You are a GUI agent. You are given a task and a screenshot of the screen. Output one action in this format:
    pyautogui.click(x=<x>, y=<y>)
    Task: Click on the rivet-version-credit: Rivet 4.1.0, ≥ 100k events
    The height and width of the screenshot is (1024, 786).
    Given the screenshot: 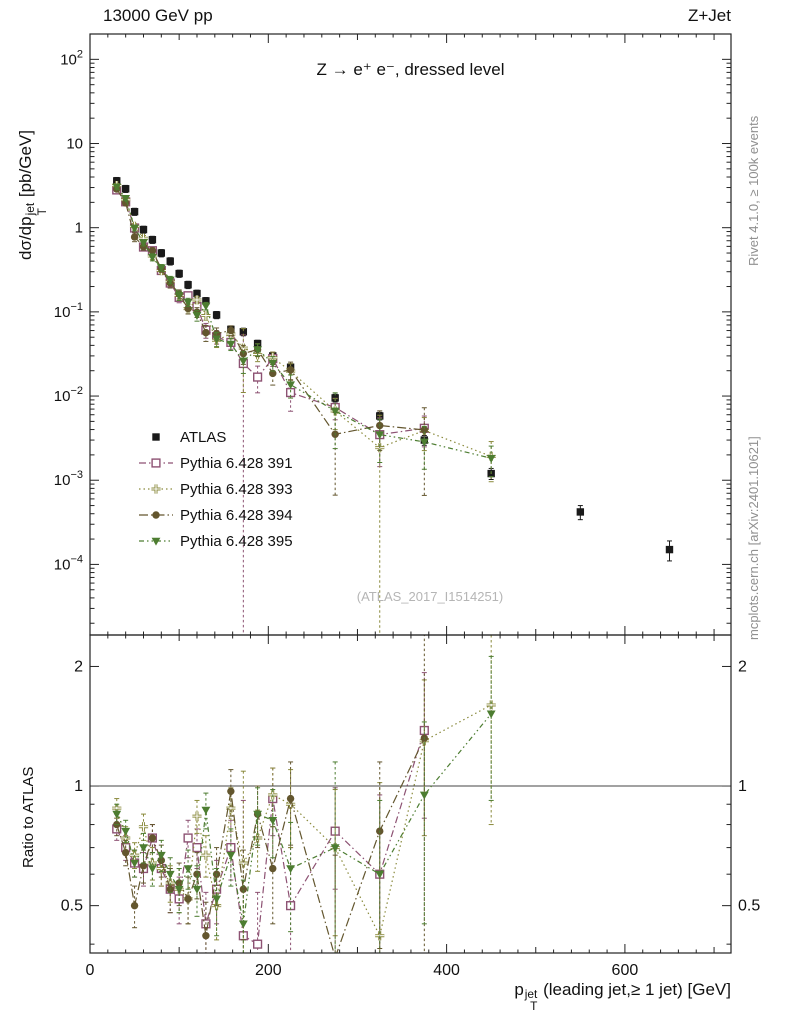 What is the action you would take?
    pyautogui.click(x=753, y=190)
    